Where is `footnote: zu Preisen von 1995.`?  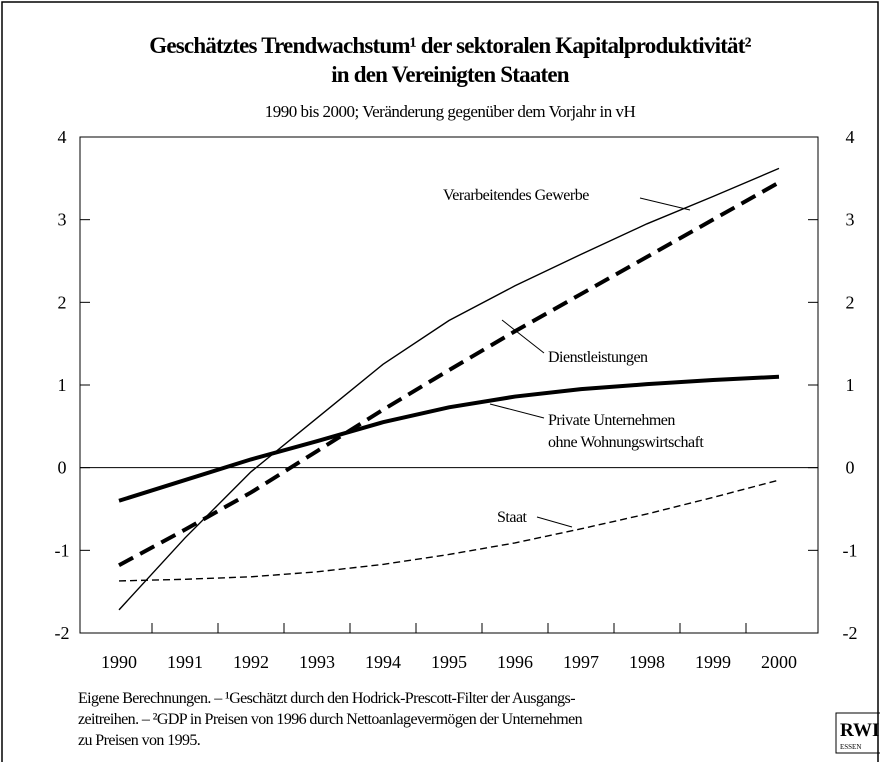
footnote: zu Preisen von 1995. is located at coordinates (139, 740).